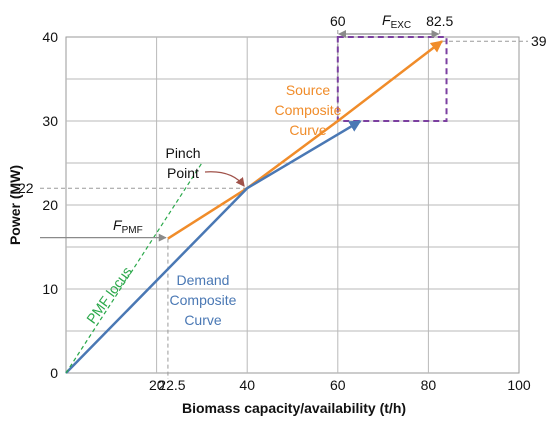  I want to click on x-tick-label: 60, so click(338, 385).